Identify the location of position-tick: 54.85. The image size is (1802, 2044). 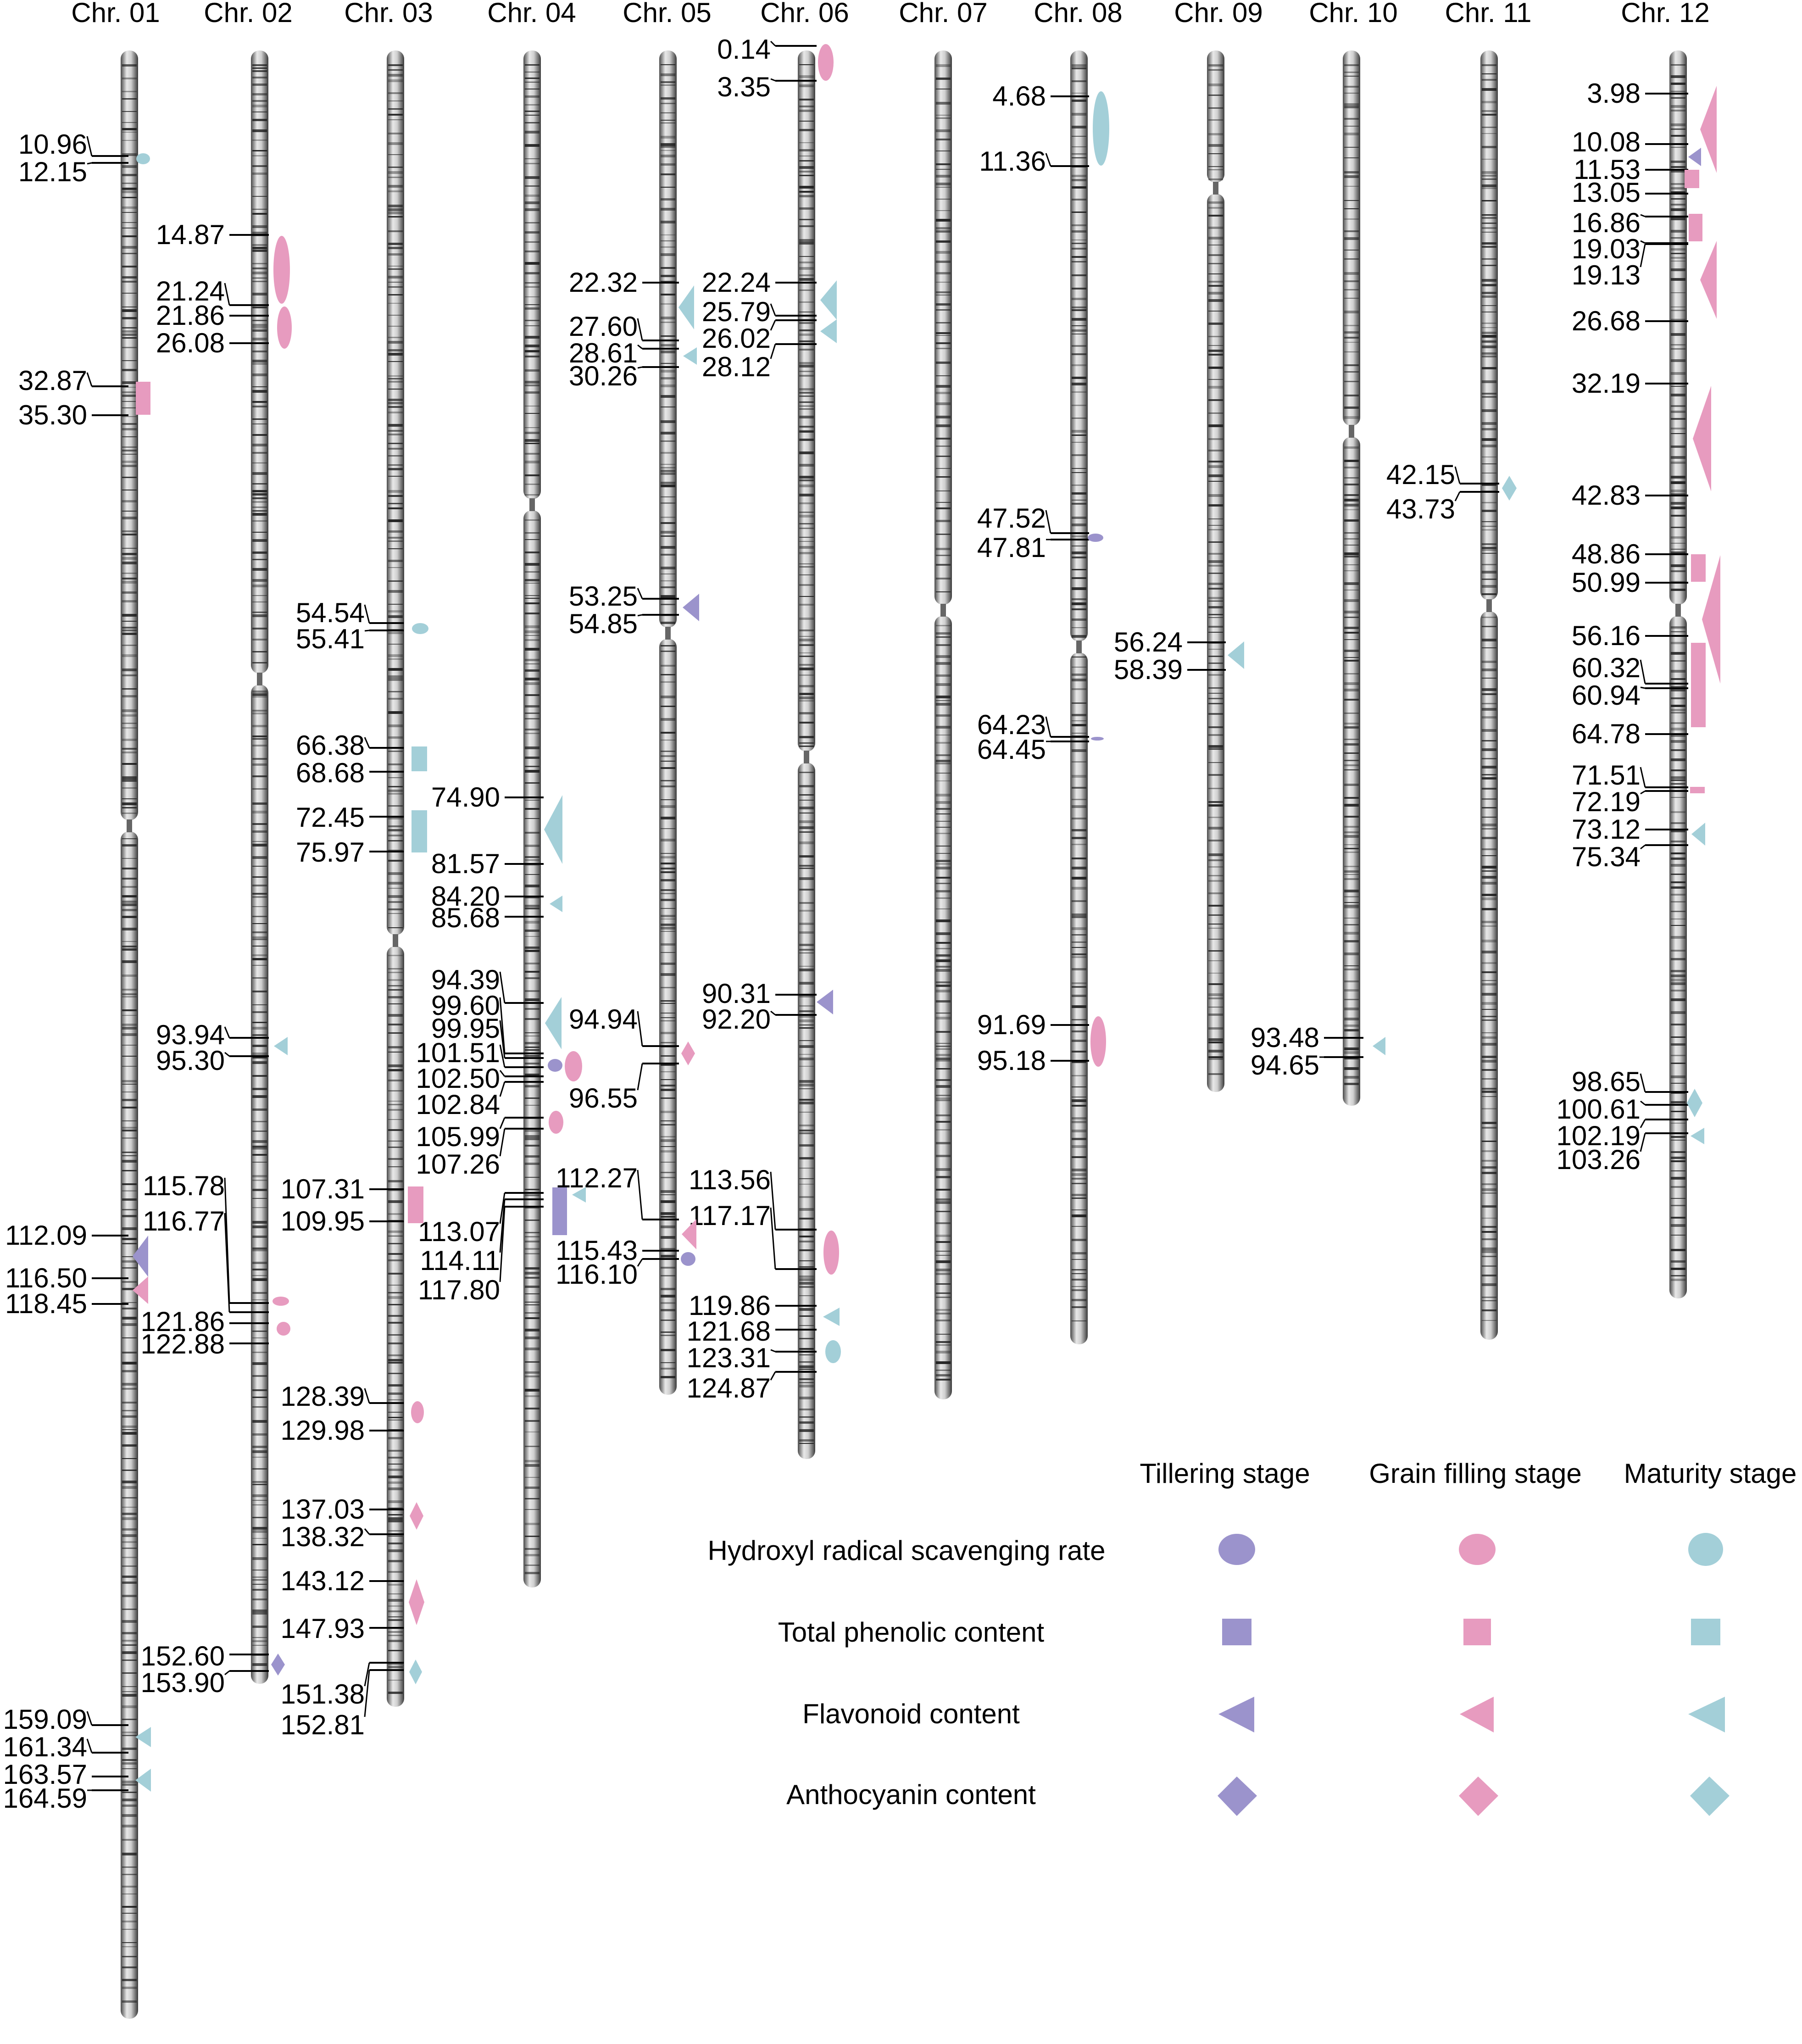
(624, 623).